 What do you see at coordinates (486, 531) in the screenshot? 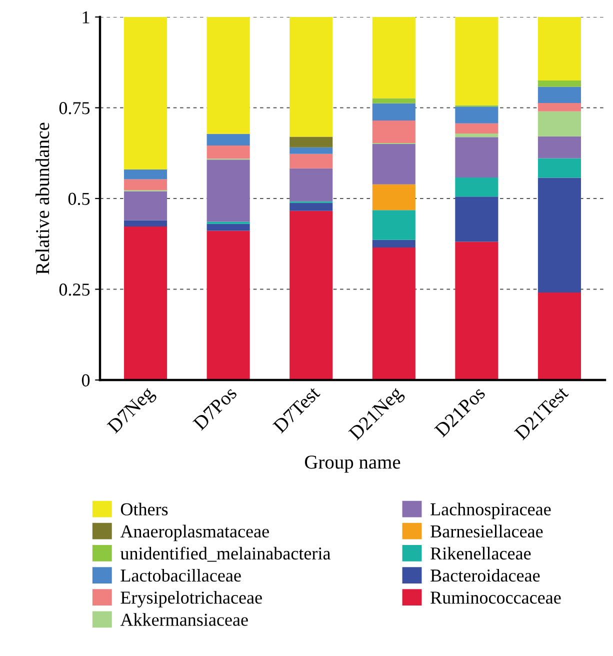
I see `legend-label: Barnesiellaceae` at bounding box center [486, 531].